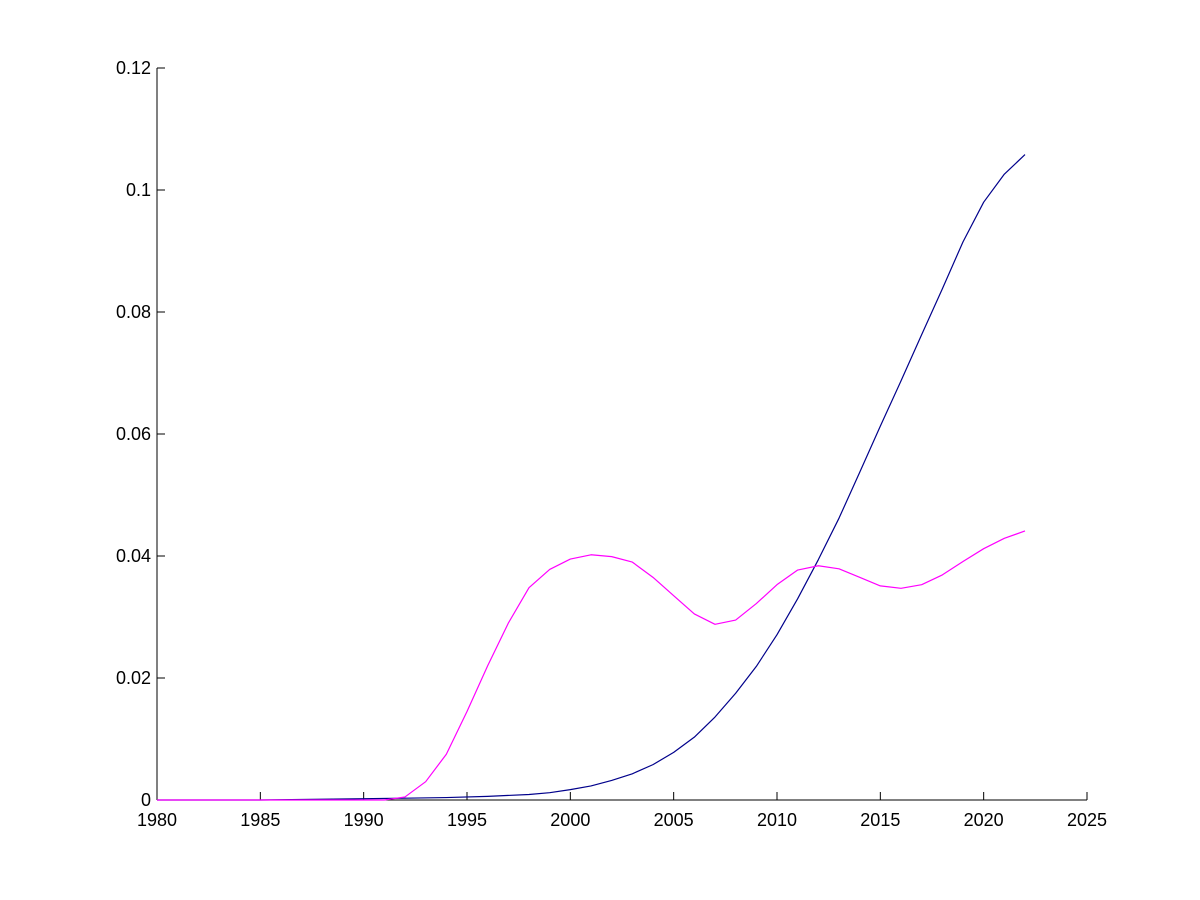 This screenshot has width=1200, height=900. Describe the element at coordinates (364, 820) in the screenshot. I see `x-tick-label: 1990` at that location.